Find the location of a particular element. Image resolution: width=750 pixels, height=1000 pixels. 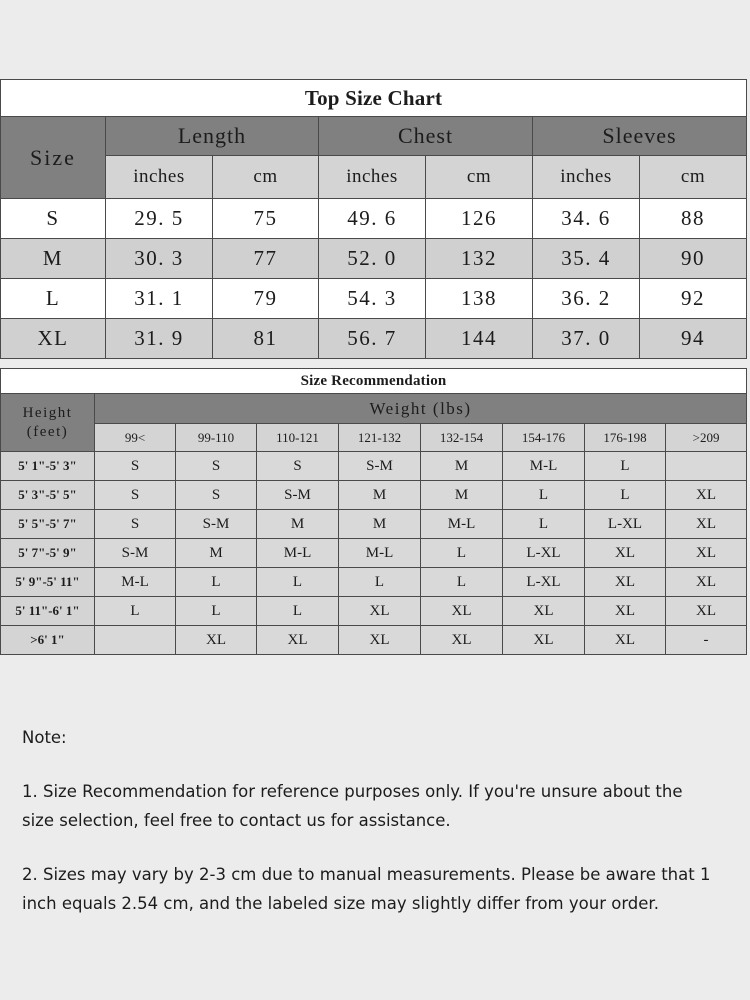

measure-cell: 31. 9 is located at coordinates (159, 338).